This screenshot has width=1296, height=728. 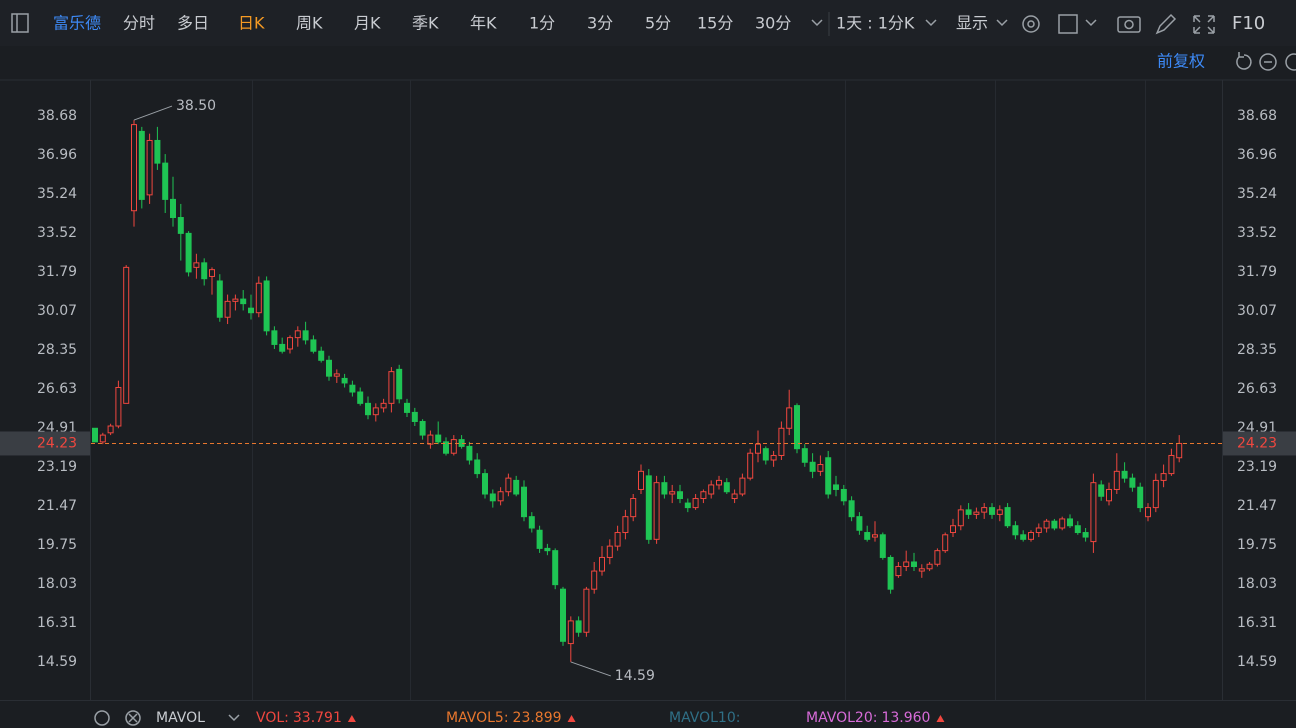 I want to click on indicator-value: 23.899, so click(x=537, y=718).